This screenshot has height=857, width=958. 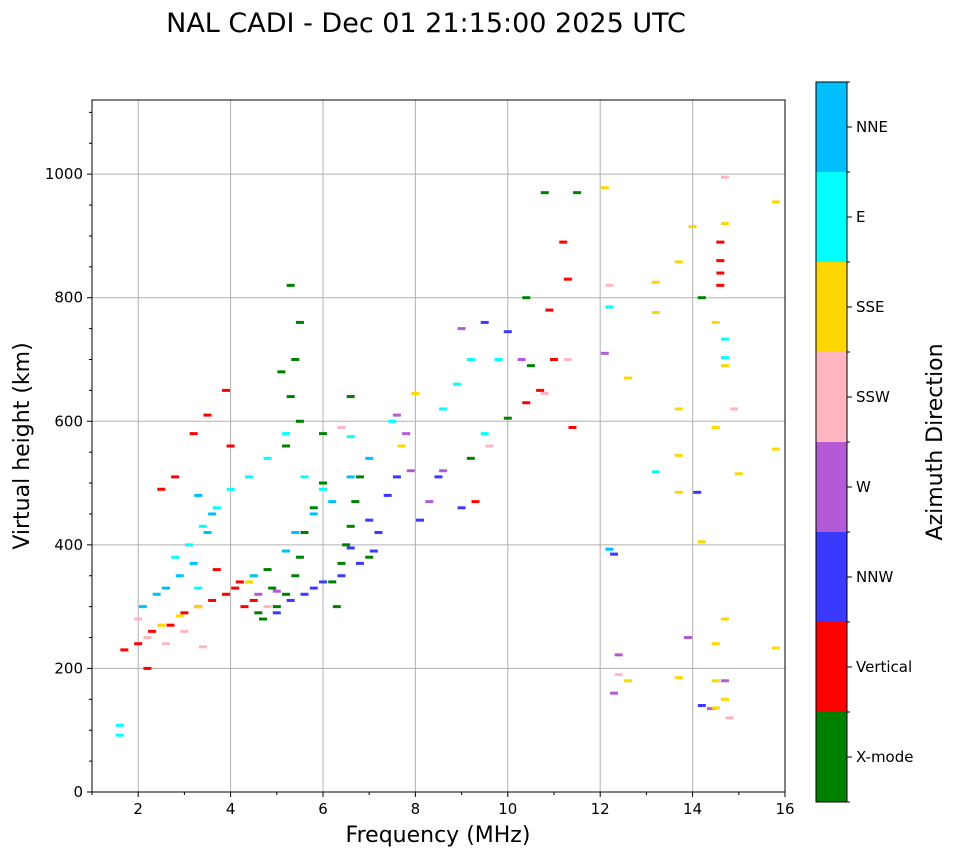 I want to click on y-tick-label: 1000, so click(x=64, y=174).